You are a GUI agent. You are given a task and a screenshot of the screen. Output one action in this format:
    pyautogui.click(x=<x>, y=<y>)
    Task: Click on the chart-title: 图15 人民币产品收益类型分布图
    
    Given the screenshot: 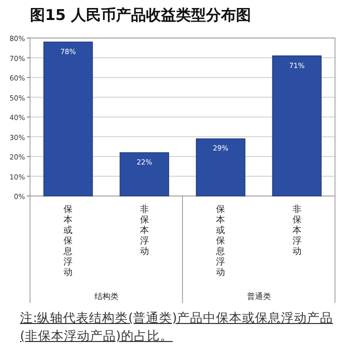 What is the action you would take?
    pyautogui.click(x=141, y=15)
    